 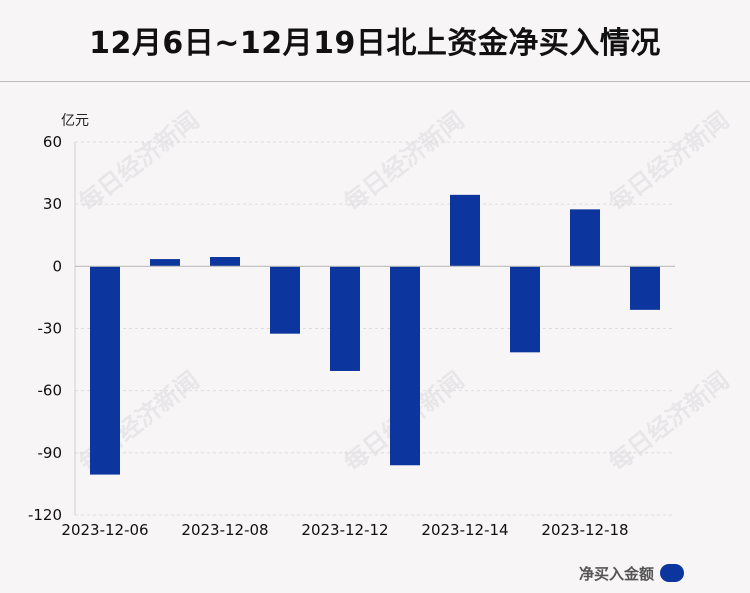 I want to click on x-tick-label: 2023-12-18, so click(x=584, y=530).